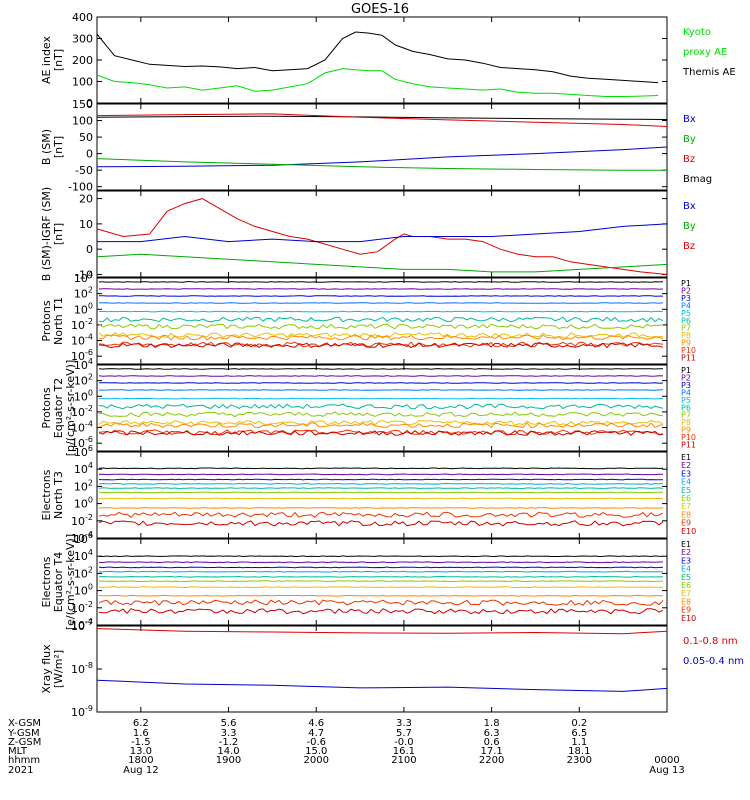 This screenshot has width=750, height=800. What do you see at coordinates (492, 723) in the screenshot?
I see `orbit-value: 1.8` at bounding box center [492, 723].